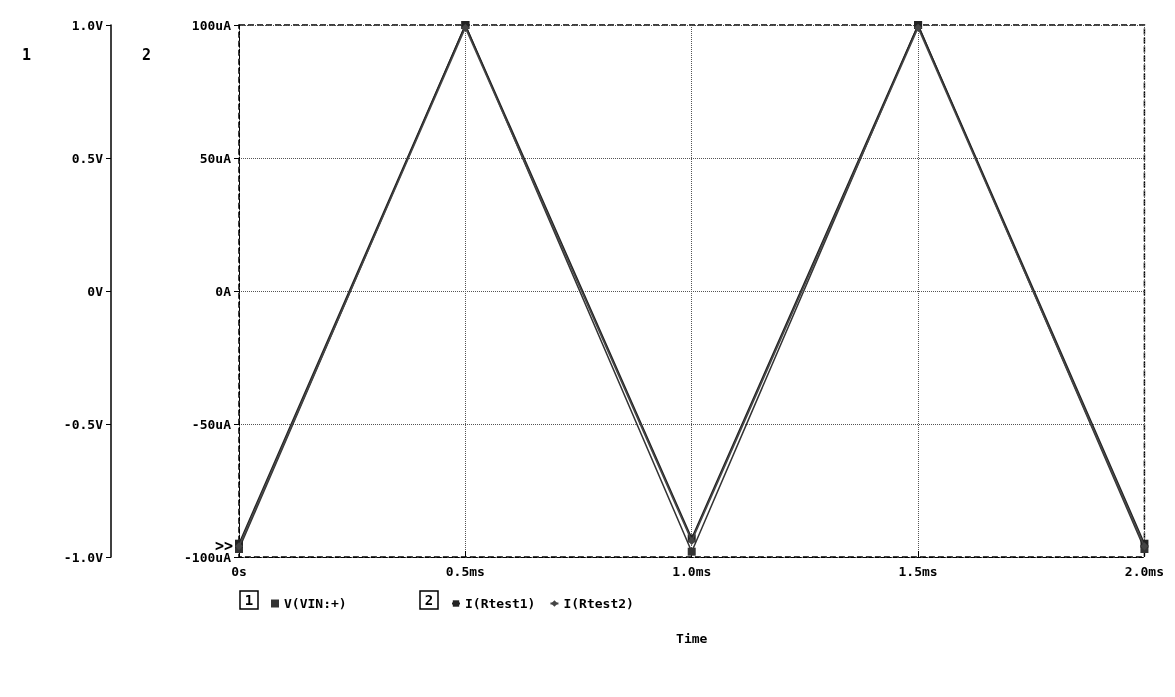 The height and width of the screenshot is (697, 1175). I want to click on y-tick-label: 0A, so click(223, 291).